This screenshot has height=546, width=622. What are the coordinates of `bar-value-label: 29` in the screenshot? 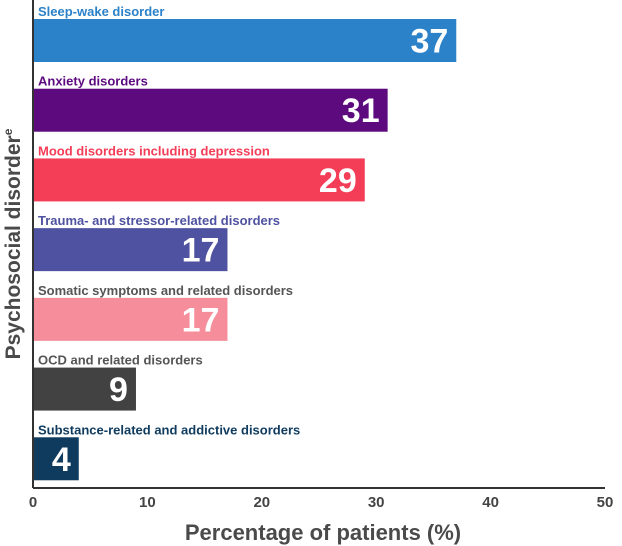 It's located at (338, 181).